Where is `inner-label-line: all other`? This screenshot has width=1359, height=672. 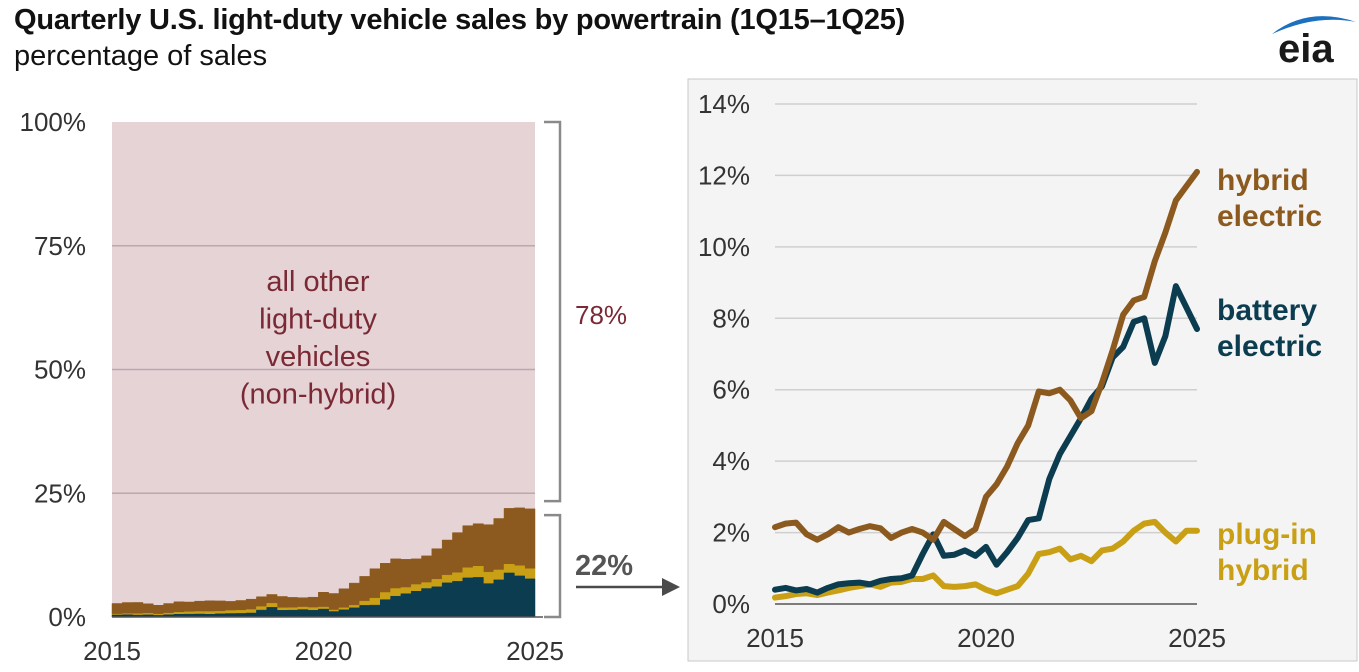 inner-label-line: all other is located at coordinates (318, 282).